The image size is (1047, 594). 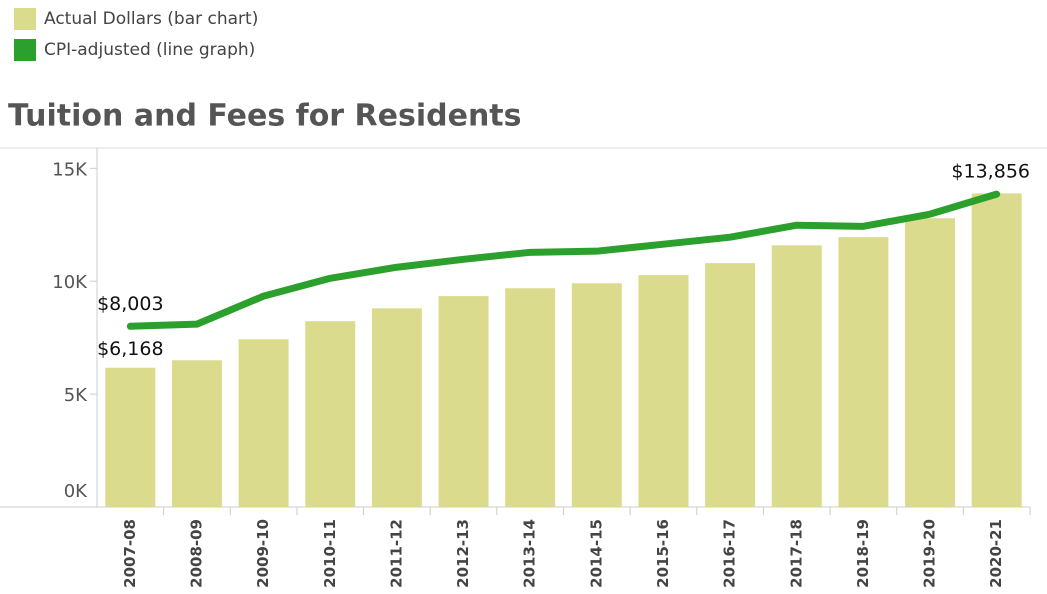 I want to click on x-tick-label: 2014-15, so click(x=596, y=553).